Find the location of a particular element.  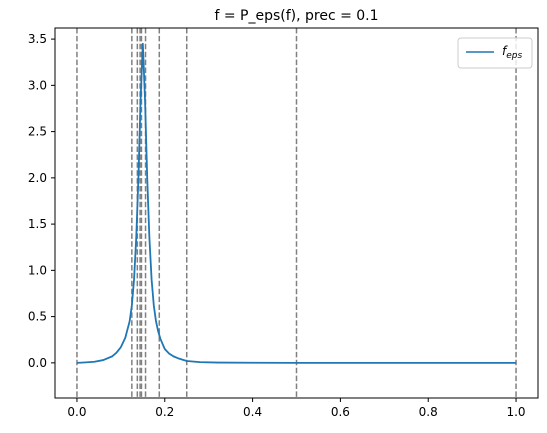

y-tick-label: 3.5 is located at coordinates (37, 39).